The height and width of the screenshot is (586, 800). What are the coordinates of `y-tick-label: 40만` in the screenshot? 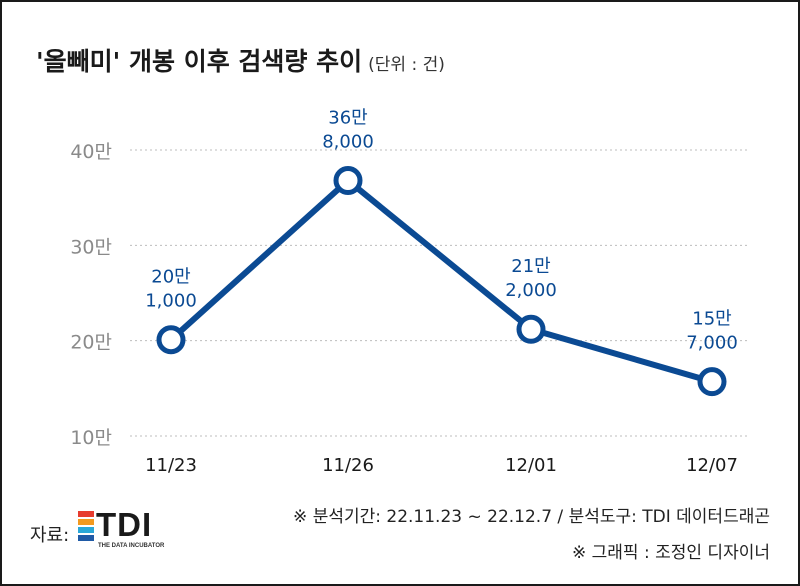 It's located at (91, 152).